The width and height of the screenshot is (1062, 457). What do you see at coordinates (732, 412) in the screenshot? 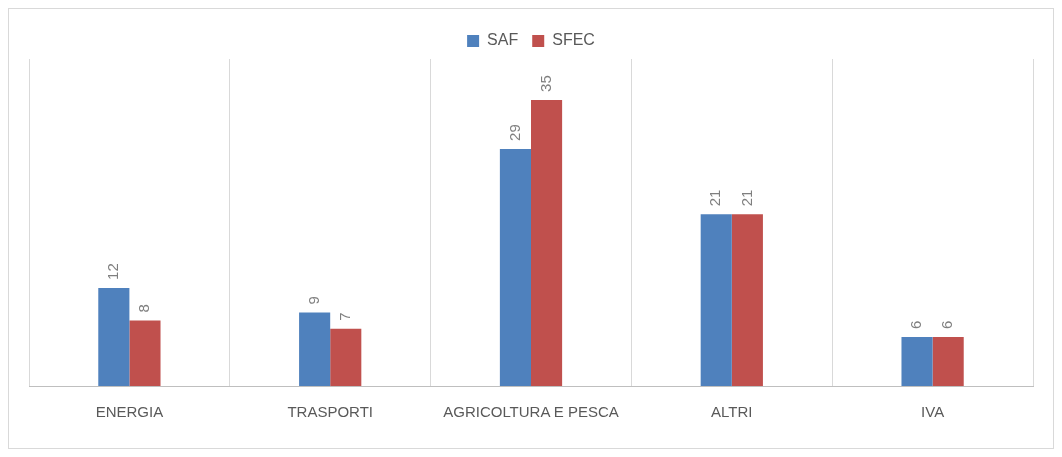
I see `x-tick-label: ALTRI` at bounding box center [732, 412].